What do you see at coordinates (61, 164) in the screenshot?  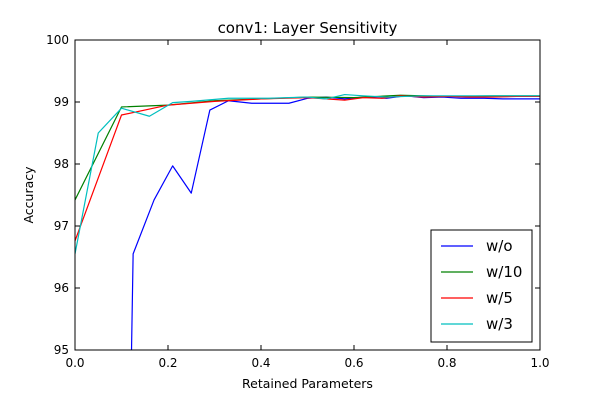 I see `y-tick-label: 98` at bounding box center [61, 164].